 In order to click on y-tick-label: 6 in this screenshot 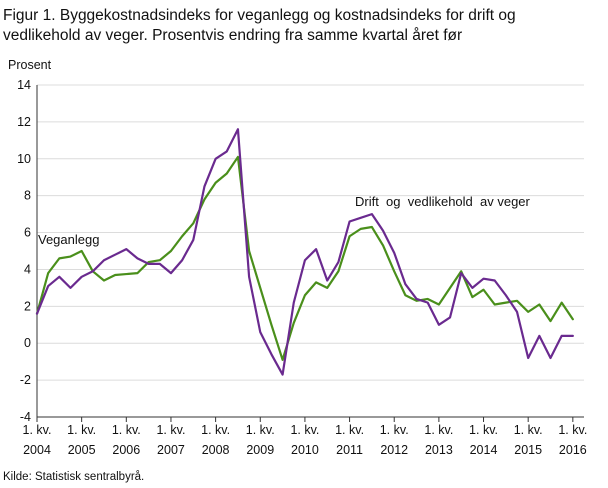, I will do `click(27, 233)`.